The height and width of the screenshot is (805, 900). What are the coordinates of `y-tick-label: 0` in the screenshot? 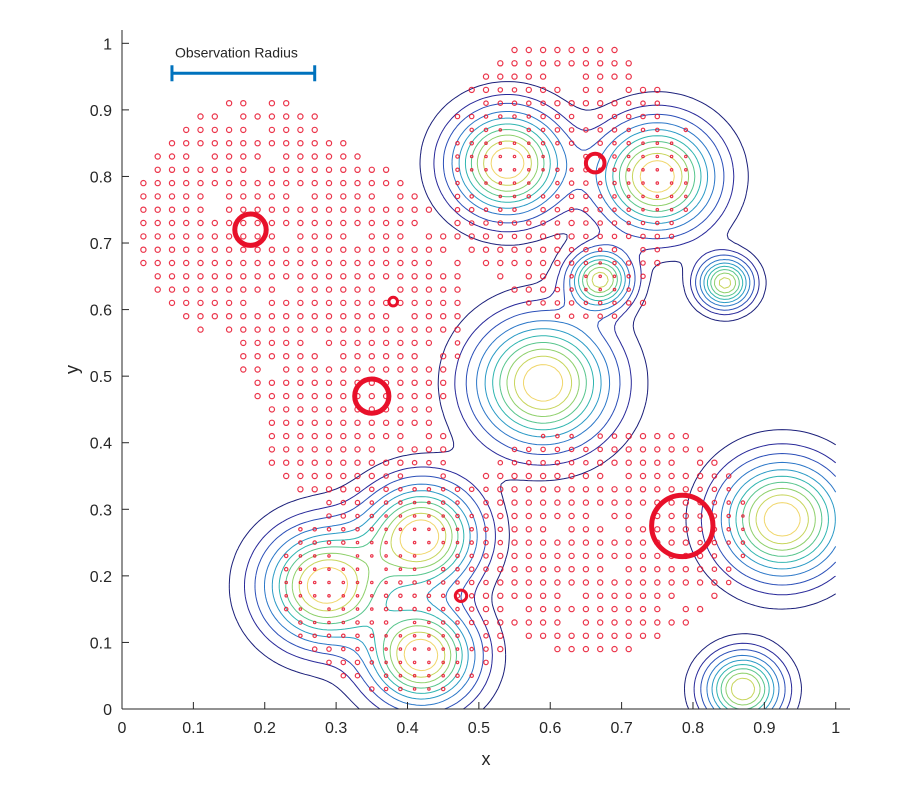 It's located at (107, 710).